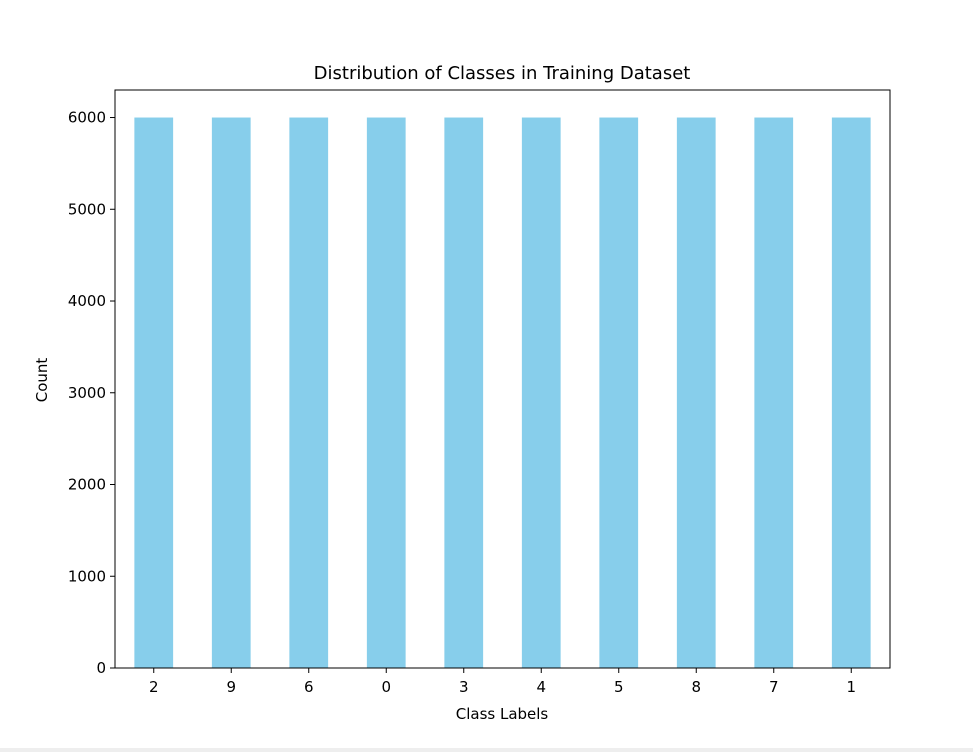 The width and height of the screenshot is (973, 752). What do you see at coordinates (851, 687) in the screenshot?
I see `x-tick-label: 1` at bounding box center [851, 687].